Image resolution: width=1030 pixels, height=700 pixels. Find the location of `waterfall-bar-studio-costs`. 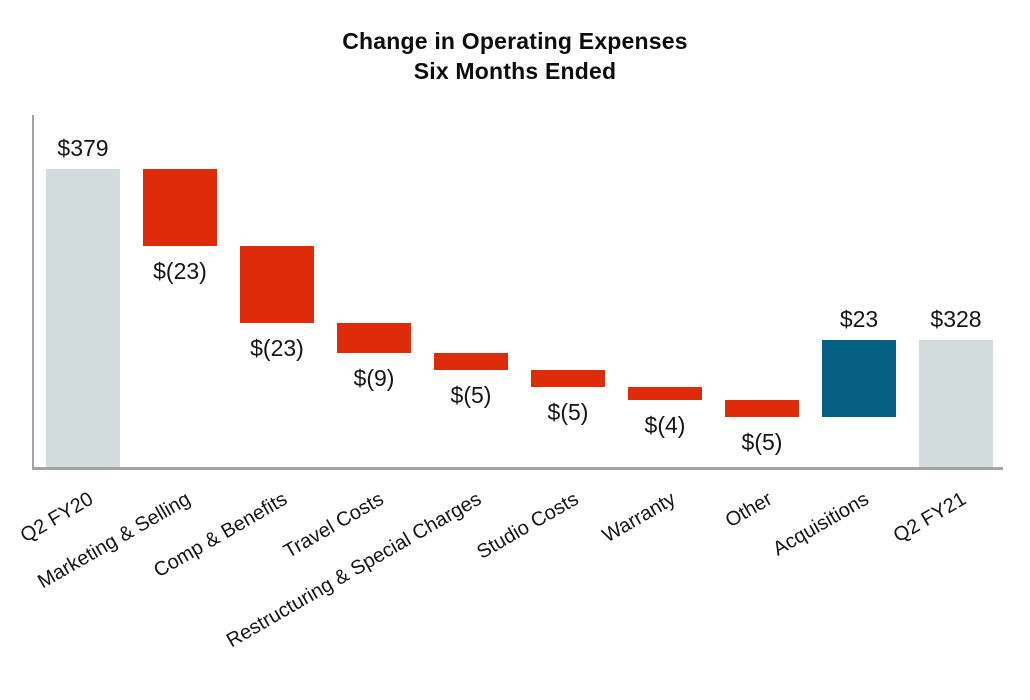

waterfall-bar-studio-costs is located at coordinates (568, 378).